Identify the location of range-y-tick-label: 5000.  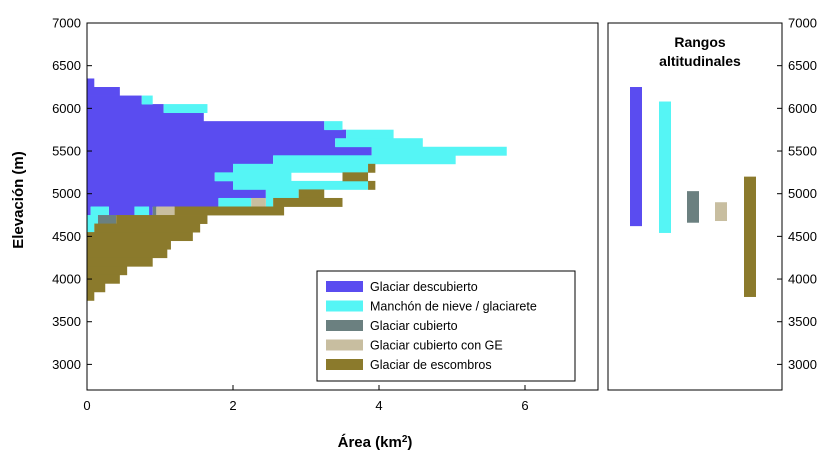
(802, 193).